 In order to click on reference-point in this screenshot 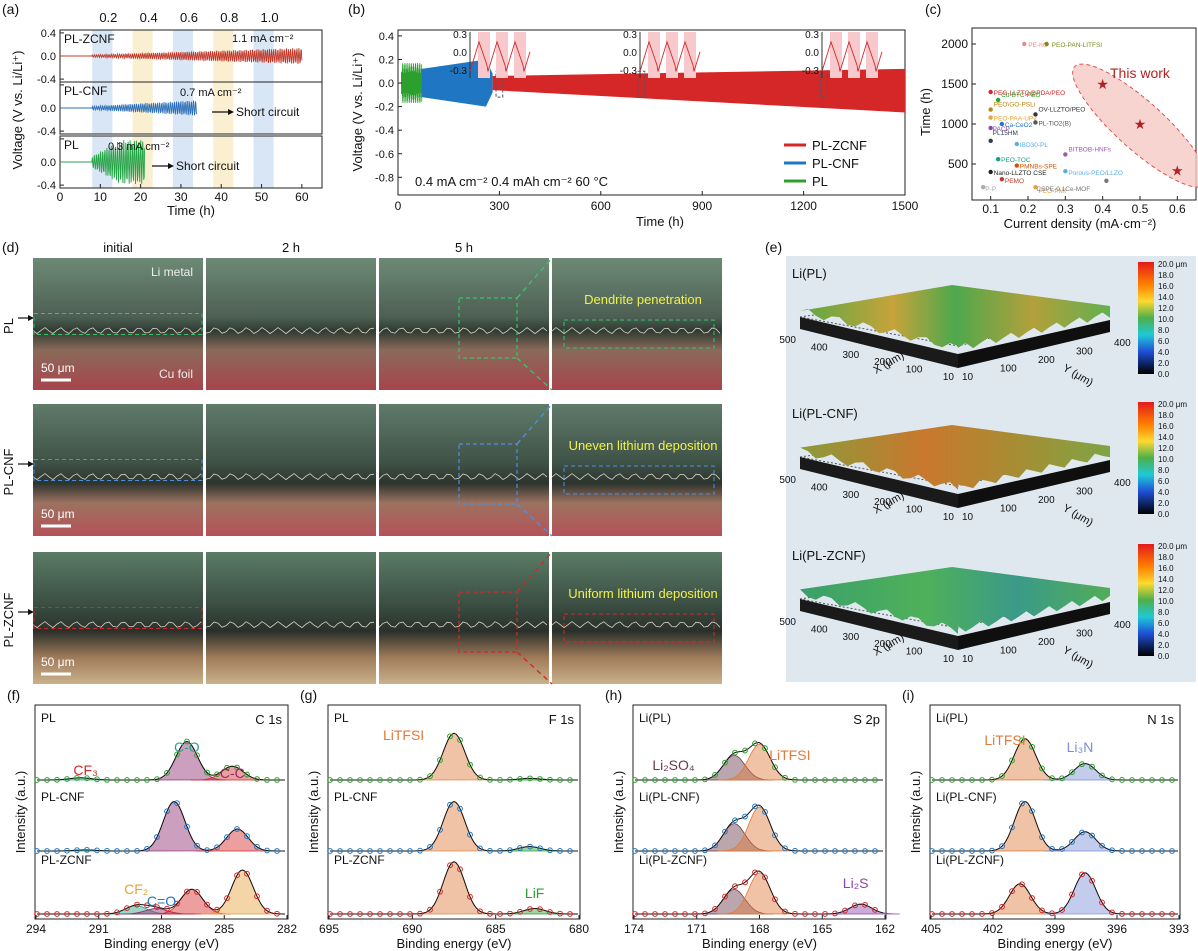, I will do `click(998, 100)`.